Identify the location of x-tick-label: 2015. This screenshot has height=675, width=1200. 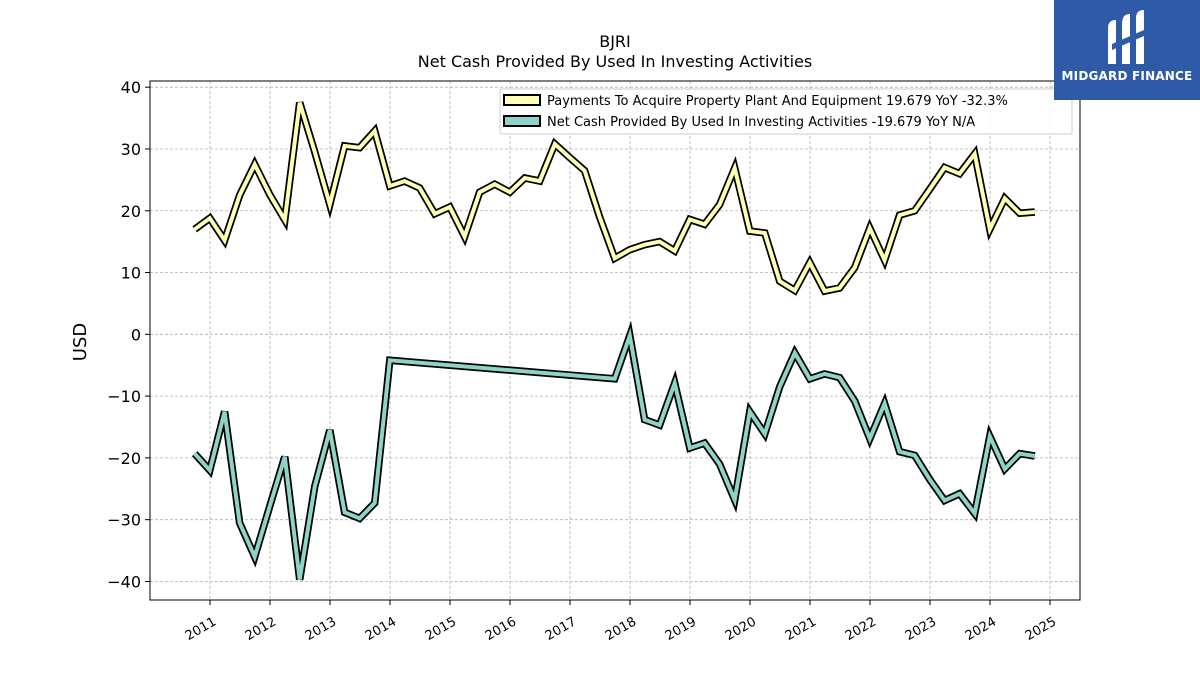
(441, 629).